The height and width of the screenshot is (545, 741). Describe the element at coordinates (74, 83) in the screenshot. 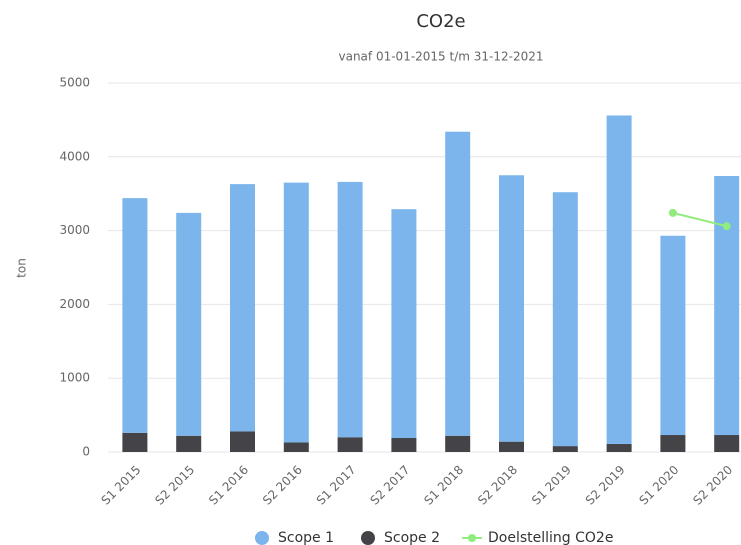

I see `y-tick-label: 5000` at that location.